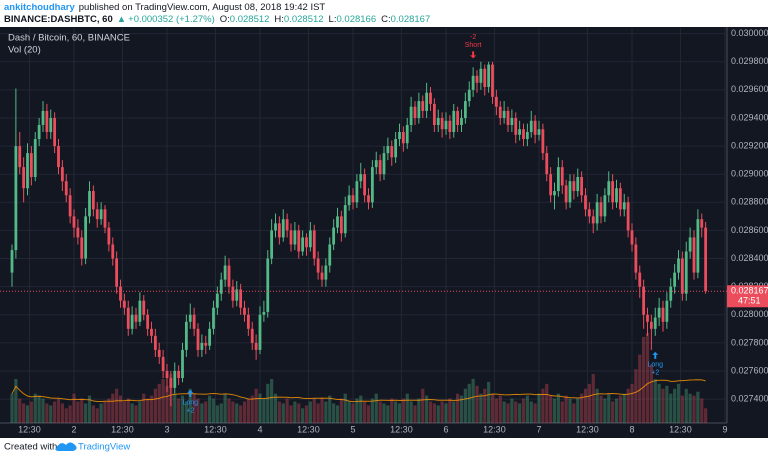  I want to click on y-tick-label: 0.030000, so click(749, 33).